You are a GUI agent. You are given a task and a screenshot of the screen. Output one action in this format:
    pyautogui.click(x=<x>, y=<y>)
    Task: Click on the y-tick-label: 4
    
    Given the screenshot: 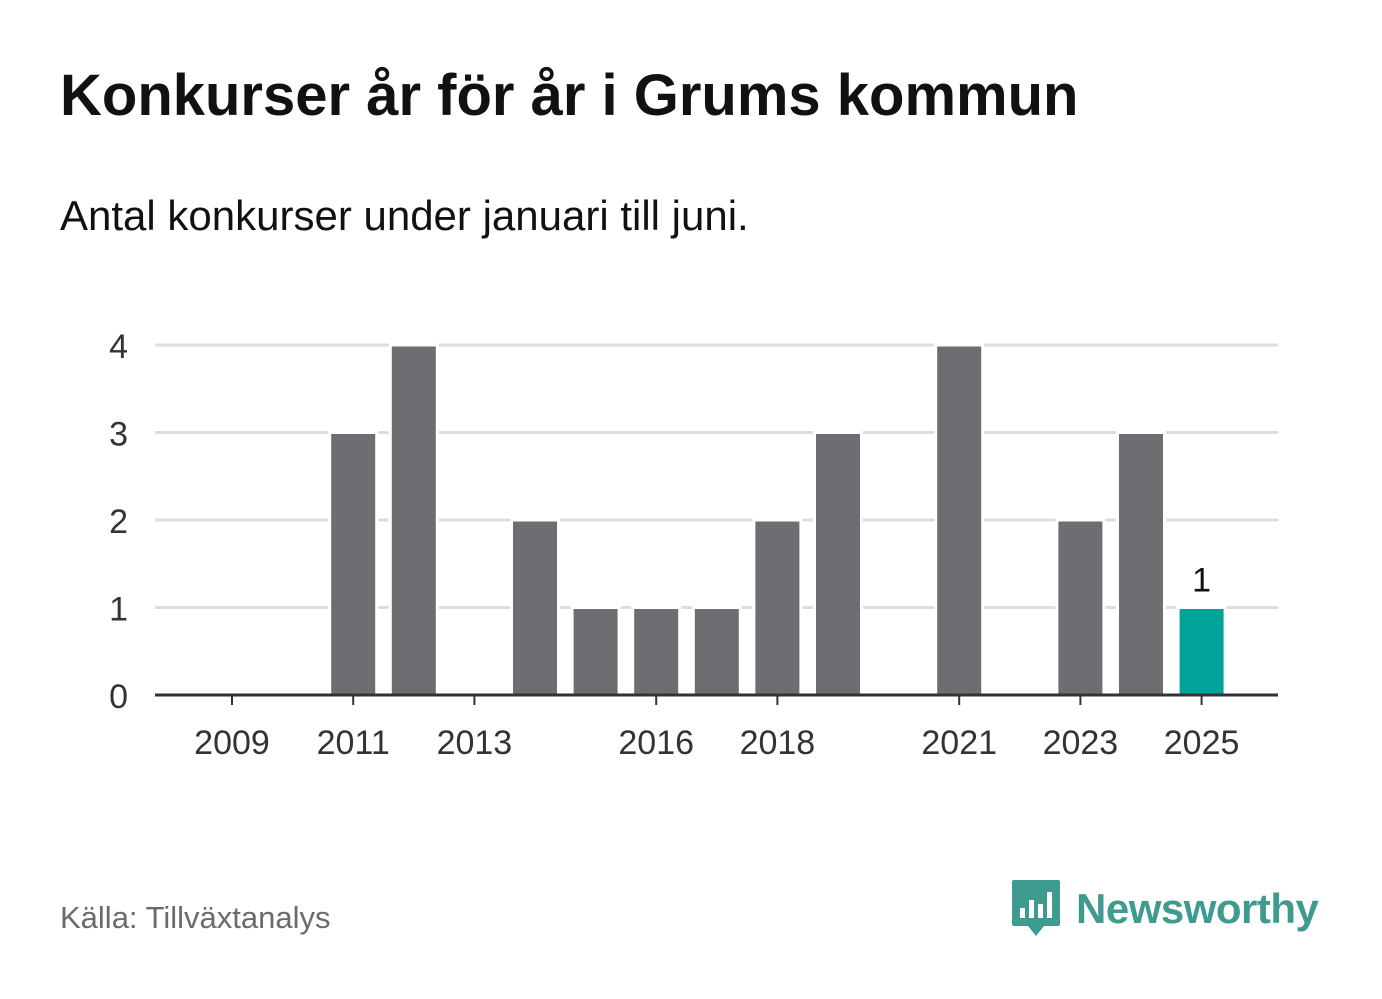 What is the action you would take?
    pyautogui.click(x=118, y=347)
    